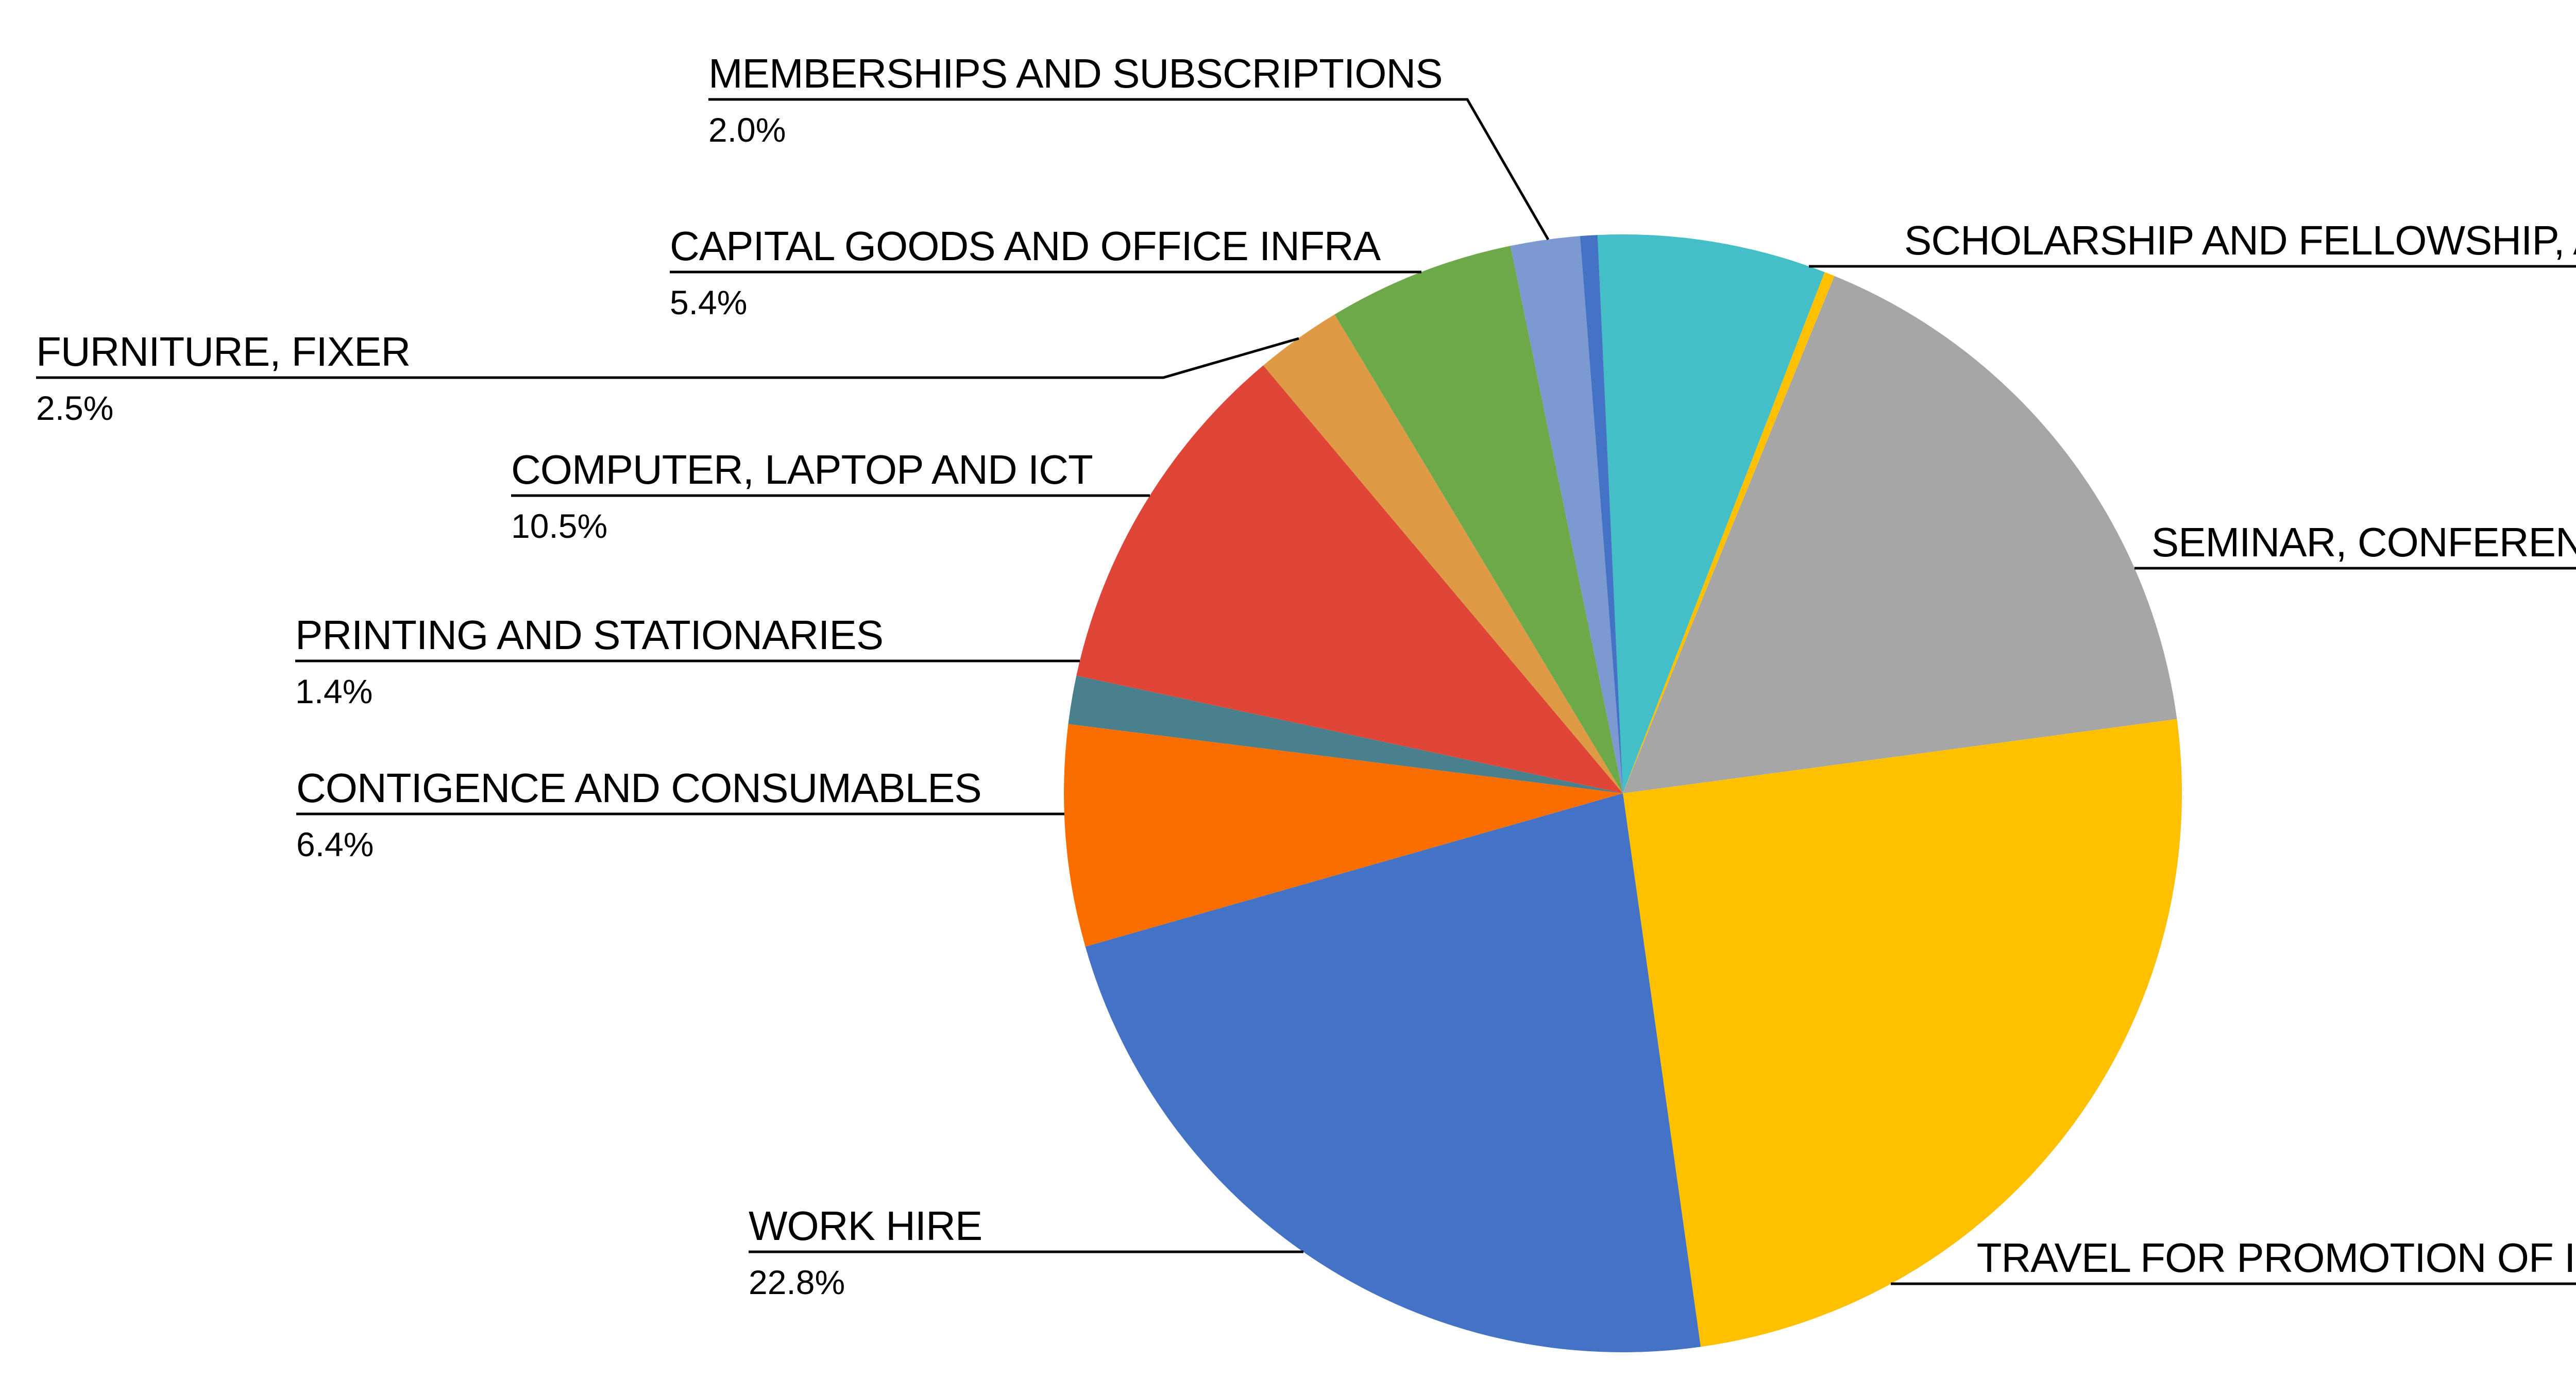 The width and height of the screenshot is (2576, 1377). Describe the element at coordinates (75, 408) in the screenshot. I see `label-pct-furniture-fixer: 2.5%` at that location.